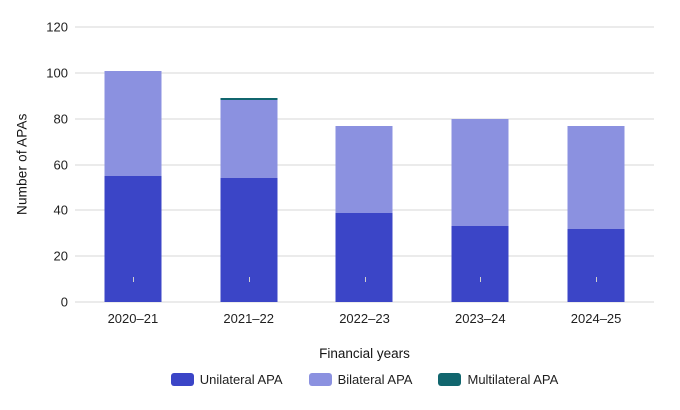 The image size is (680, 410). Describe the element at coordinates (133, 318) in the screenshot. I see `x-tick-label-2020-21: 2020–21` at that location.